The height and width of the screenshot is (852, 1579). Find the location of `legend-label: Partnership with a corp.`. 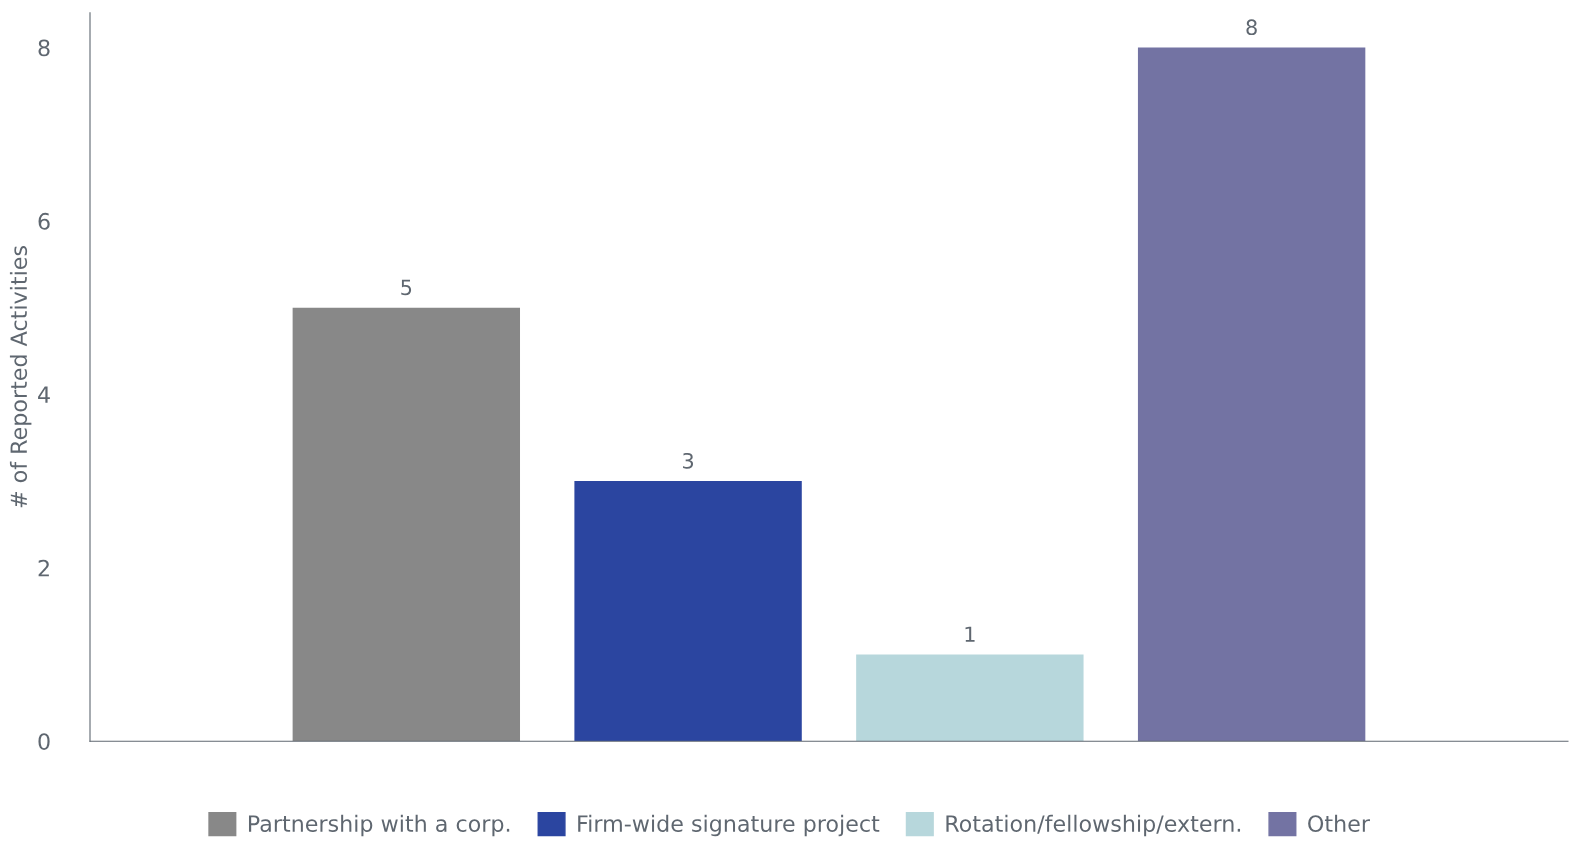

legend-label: Partnership with a corp. is located at coordinates (379, 825).